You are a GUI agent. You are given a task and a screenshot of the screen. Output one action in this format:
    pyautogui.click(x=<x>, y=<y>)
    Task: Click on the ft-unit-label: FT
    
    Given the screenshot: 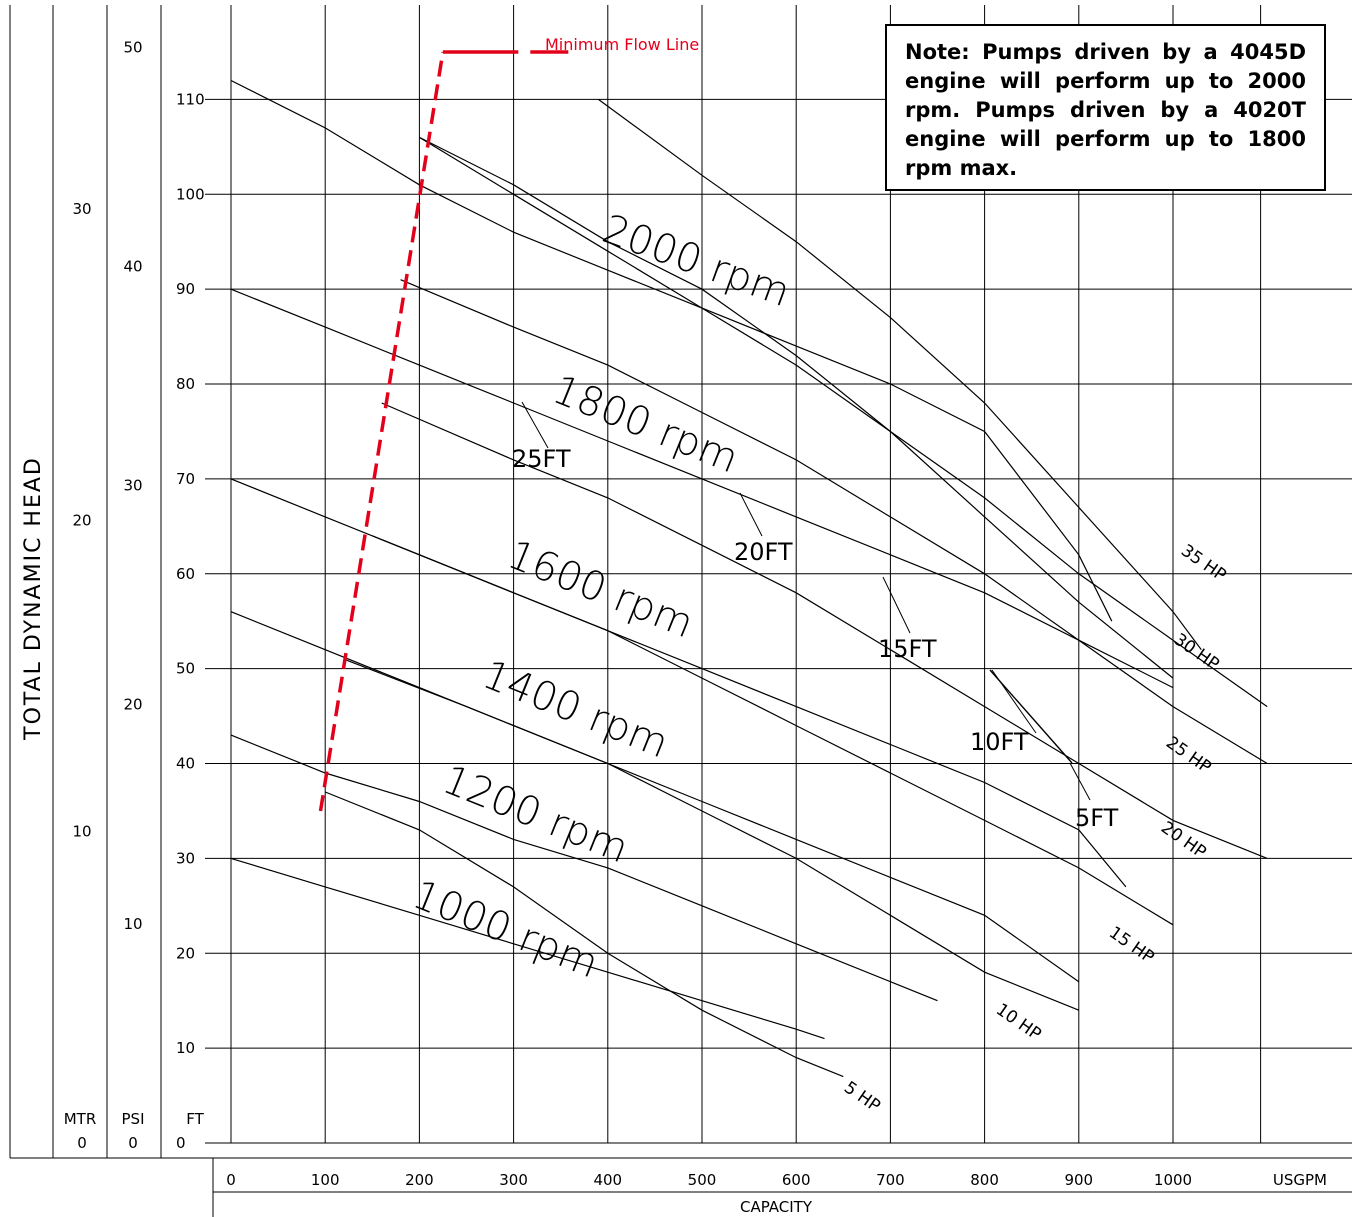 What is the action you would take?
    pyautogui.click(x=195, y=1119)
    